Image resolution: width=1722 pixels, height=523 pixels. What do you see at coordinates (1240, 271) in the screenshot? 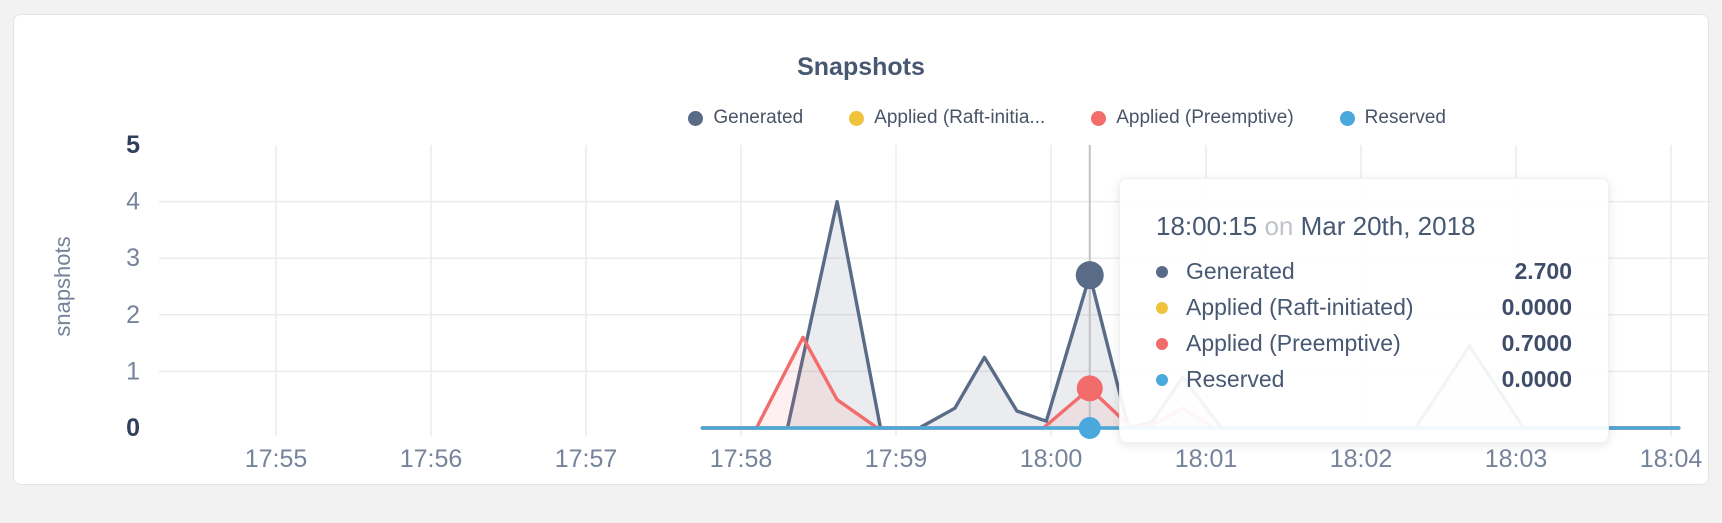
I see `tooltip-series-label: Generated` at bounding box center [1240, 271].